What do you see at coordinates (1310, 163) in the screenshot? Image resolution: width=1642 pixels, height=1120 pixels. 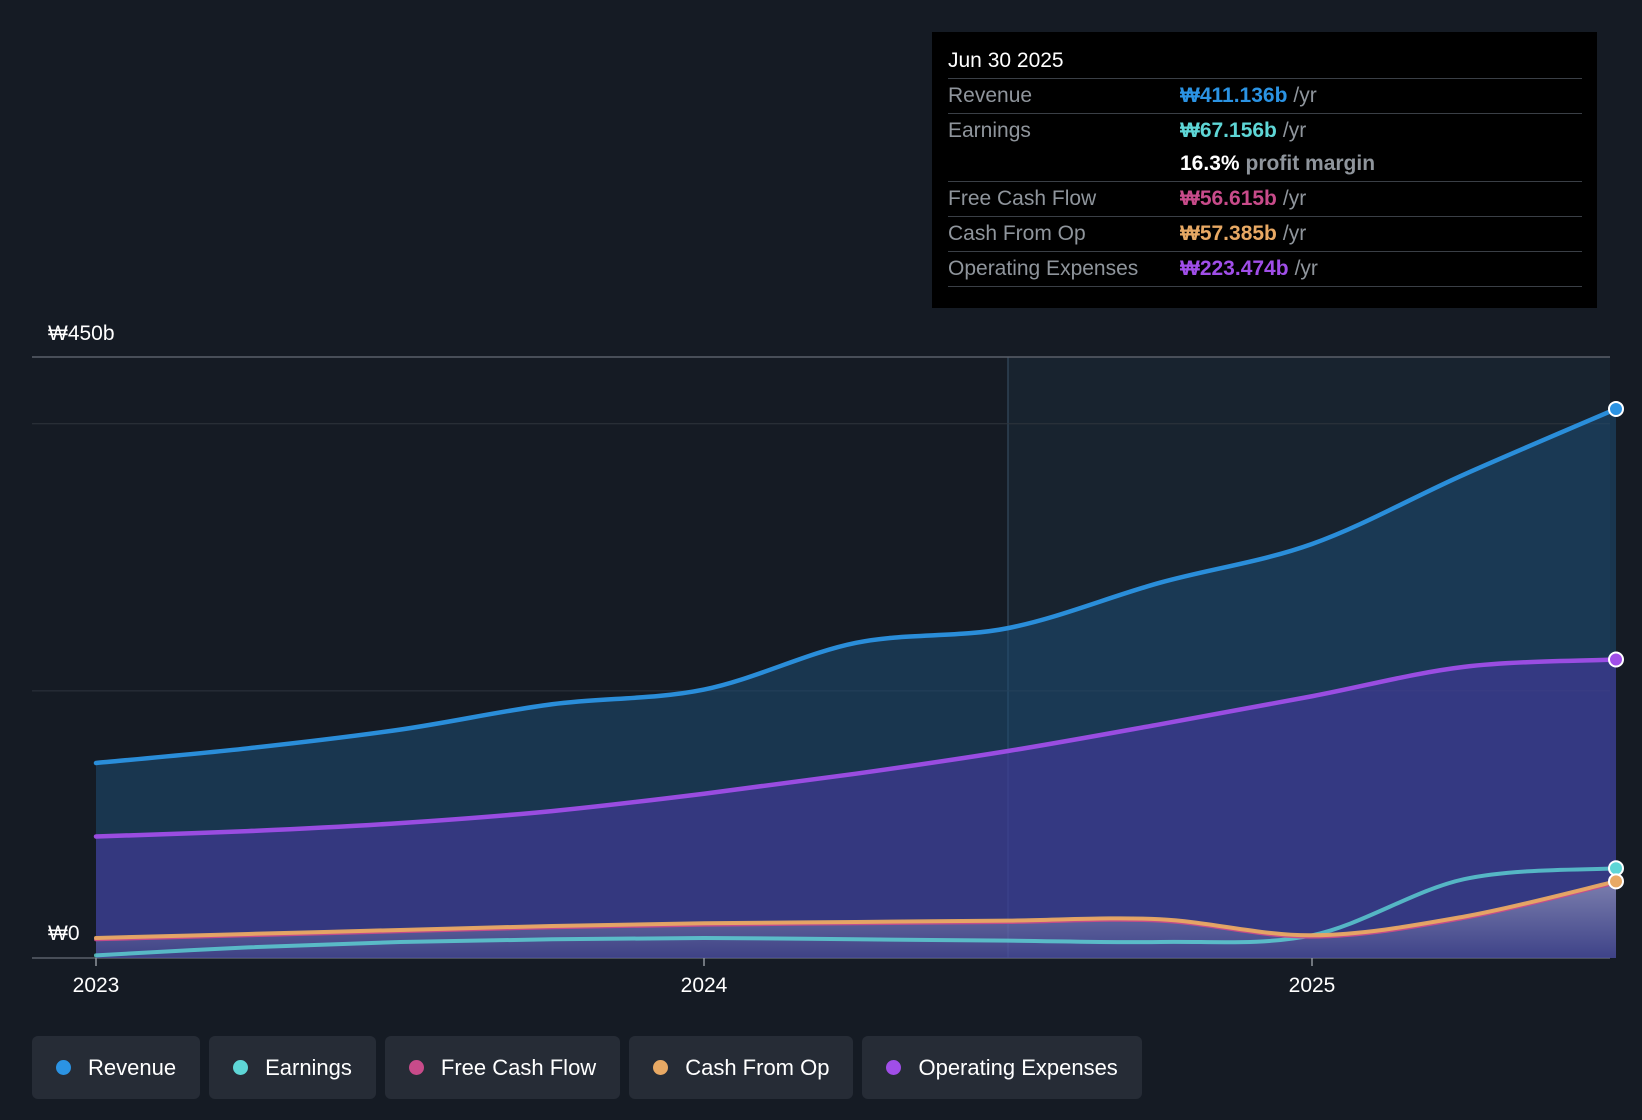 I see `profit-margin-label: profit margin` at bounding box center [1310, 163].